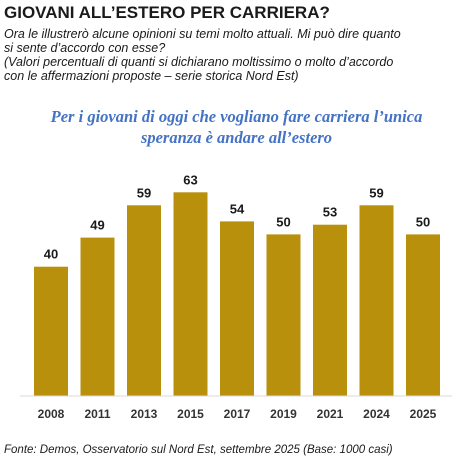  What do you see at coordinates (85, 48) in the screenshot?
I see `subtitle-line: si sente d’accordo con esse?` at bounding box center [85, 48].